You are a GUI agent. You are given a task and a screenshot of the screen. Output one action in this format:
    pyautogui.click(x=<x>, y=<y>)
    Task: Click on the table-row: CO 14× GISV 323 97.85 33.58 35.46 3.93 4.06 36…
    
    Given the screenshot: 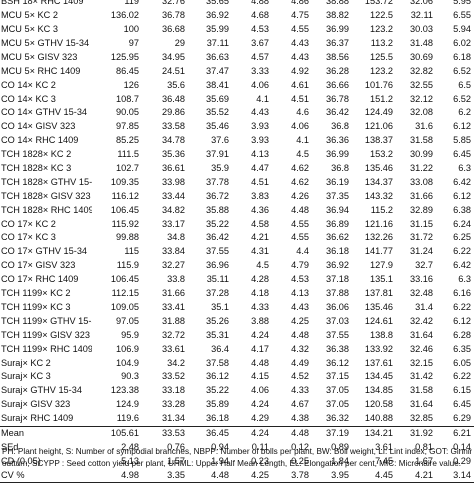 What is the action you would take?
    pyautogui.click(x=237, y=127)
    